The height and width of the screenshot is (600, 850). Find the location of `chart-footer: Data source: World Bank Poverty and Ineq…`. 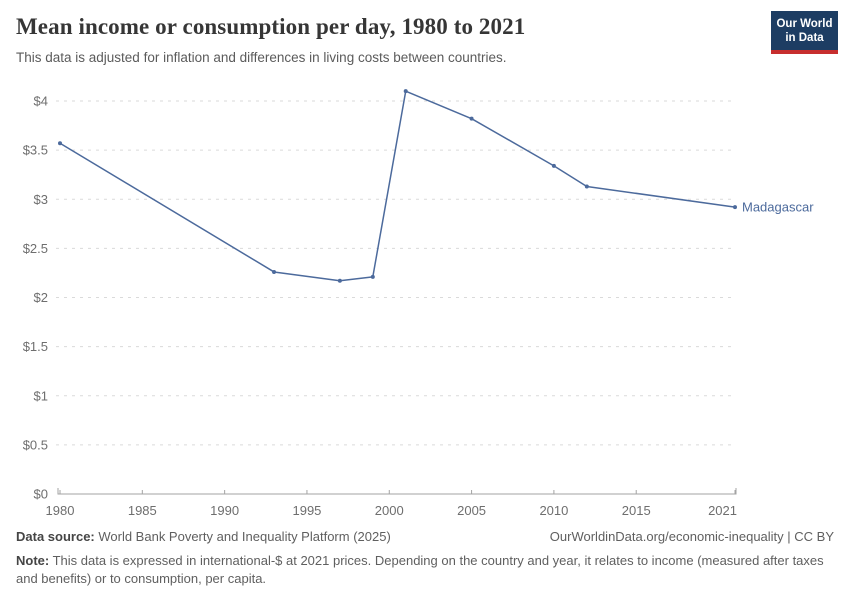

chart-footer: Data source: World Bank Poverty and Ineq… is located at coordinates (425, 559).